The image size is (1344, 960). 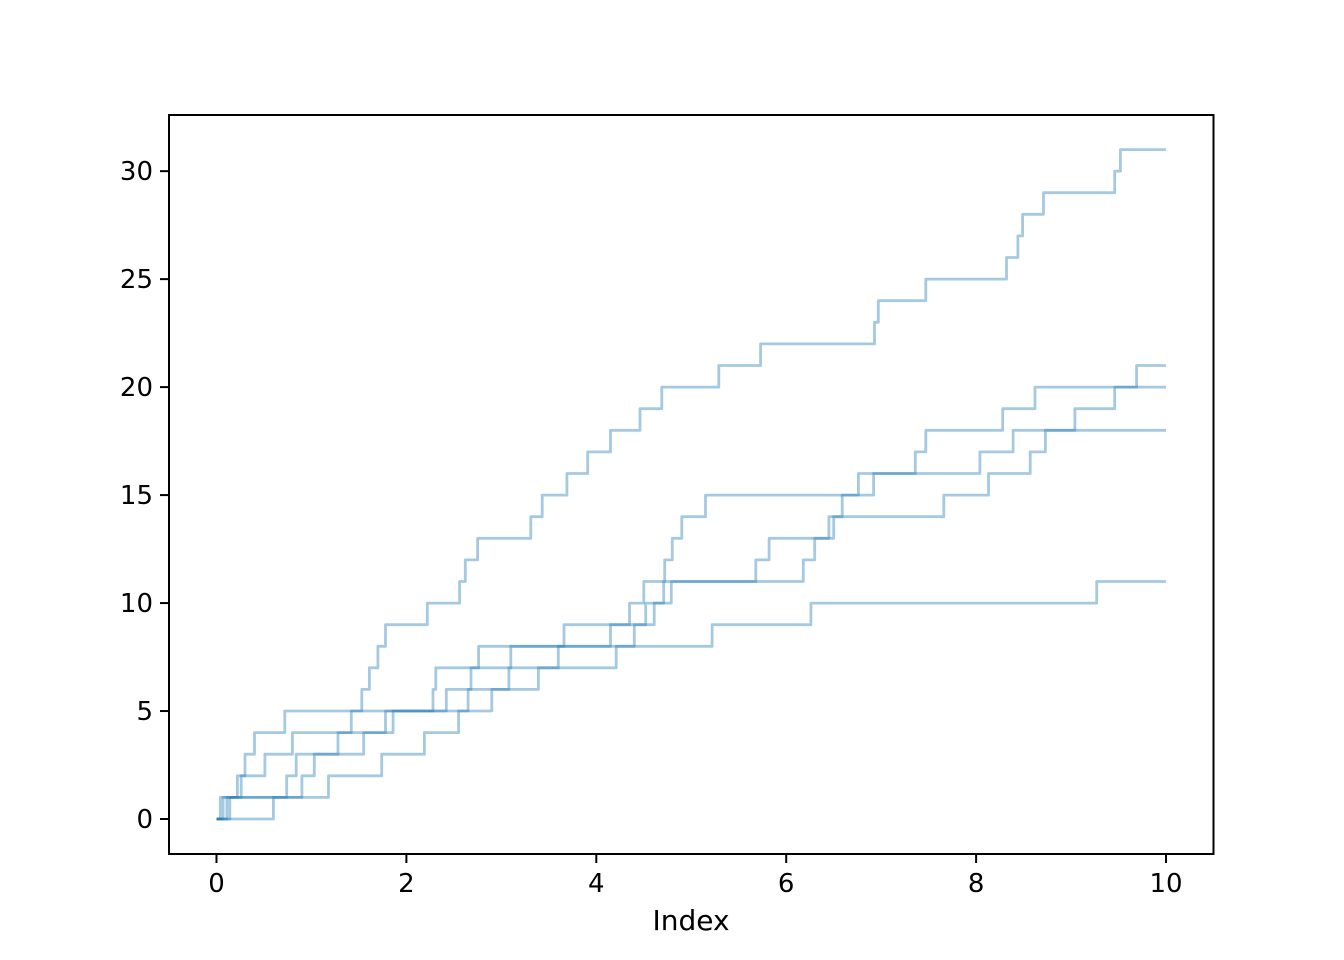 What do you see at coordinates (144, 820) in the screenshot?
I see `y-tick-label: 0` at bounding box center [144, 820].